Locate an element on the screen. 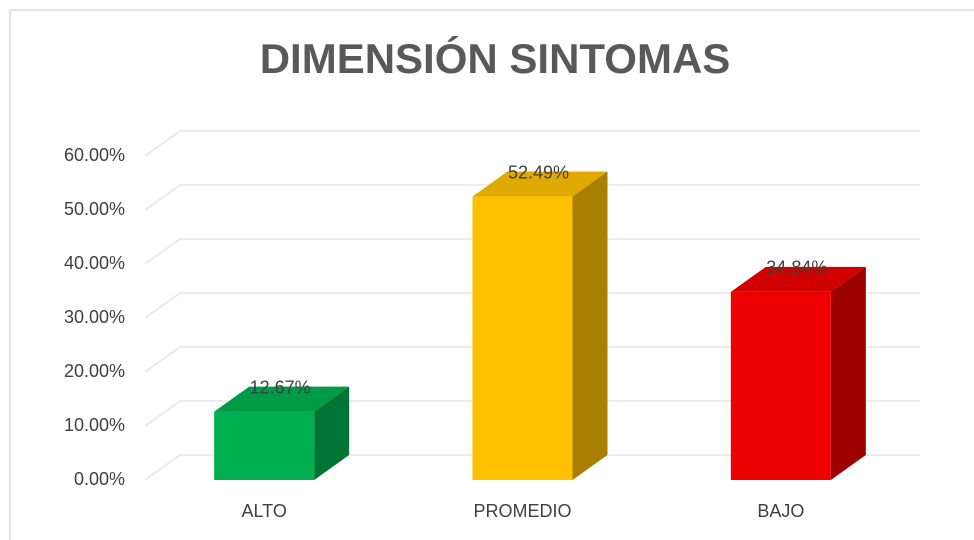 This screenshot has width=974, height=540. x-tick-label: ALTO is located at coordinates (263, 511).